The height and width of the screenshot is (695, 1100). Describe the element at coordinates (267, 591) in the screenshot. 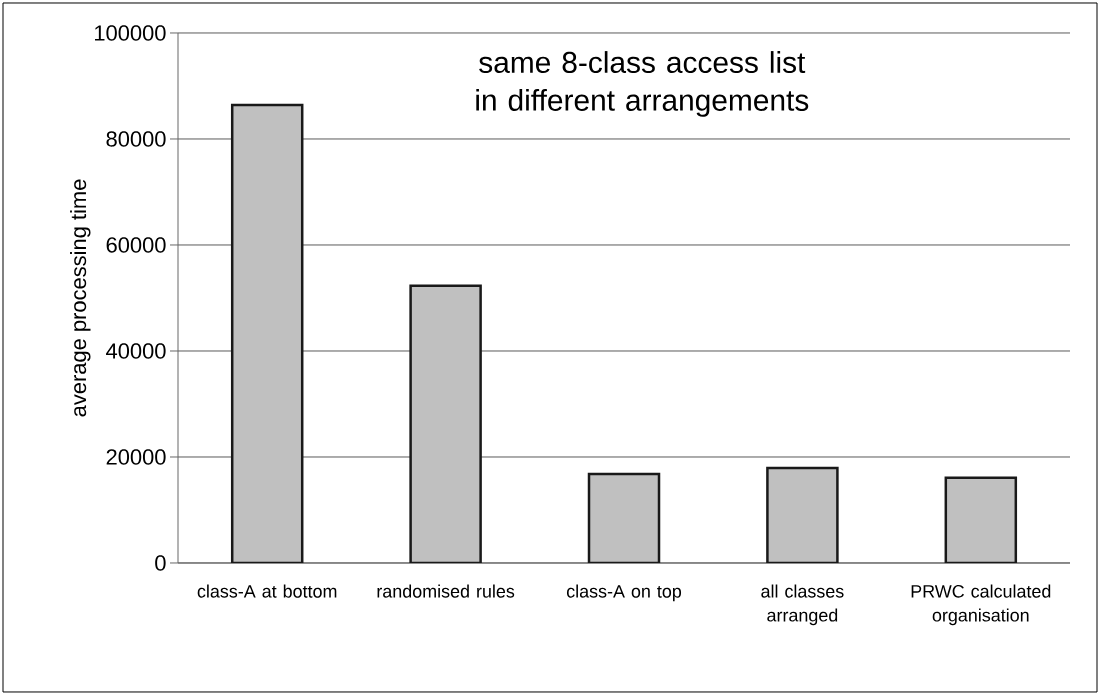

I see `x-tick-label: class-A at bottom` at that location.